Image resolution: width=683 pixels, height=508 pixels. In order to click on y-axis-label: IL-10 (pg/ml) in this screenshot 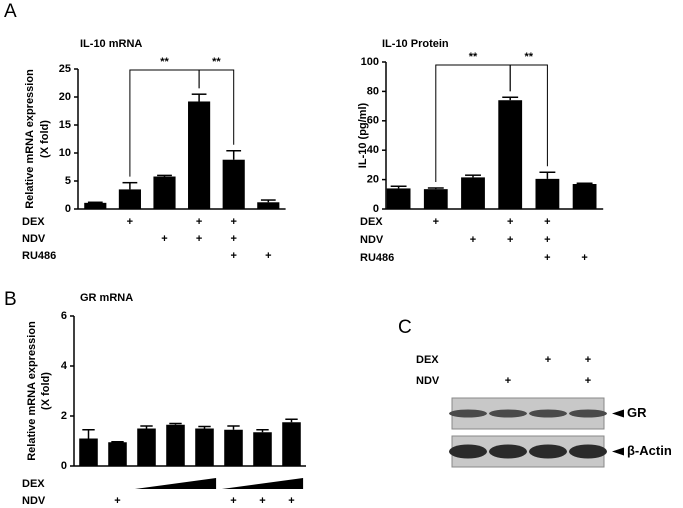, I will do `click(363, 135)`.